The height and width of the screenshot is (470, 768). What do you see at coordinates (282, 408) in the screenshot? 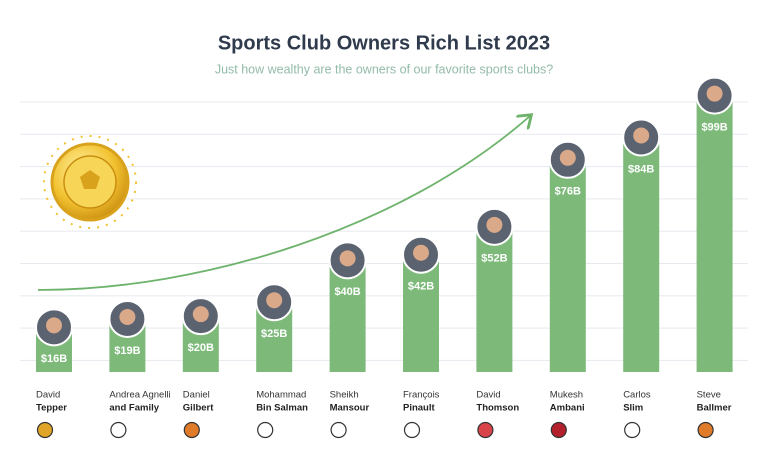
I see `category-second-line: Bin Salman` at bounding box center [282, 408].